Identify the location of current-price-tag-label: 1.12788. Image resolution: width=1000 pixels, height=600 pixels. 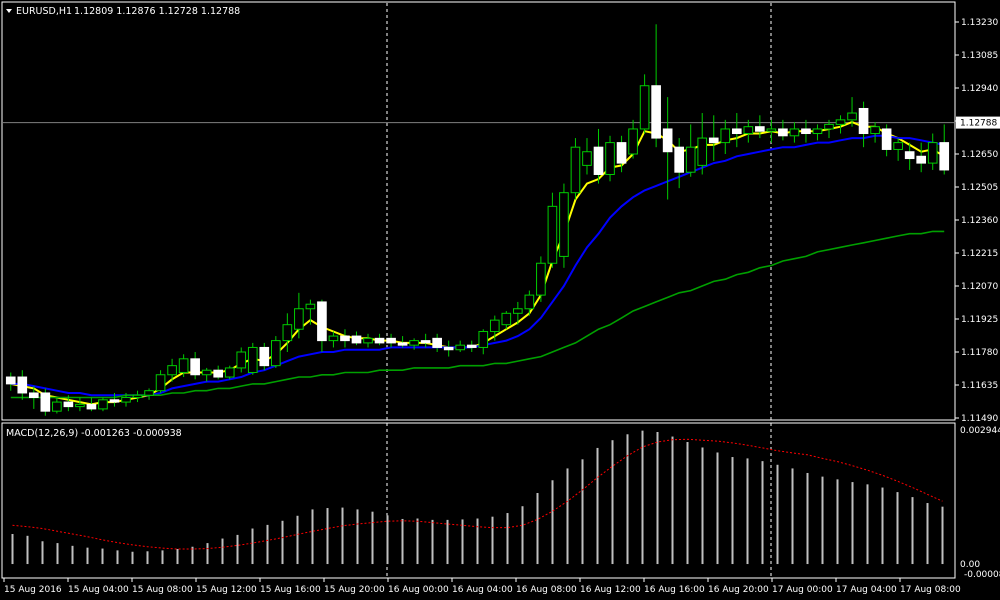
(978, 124).